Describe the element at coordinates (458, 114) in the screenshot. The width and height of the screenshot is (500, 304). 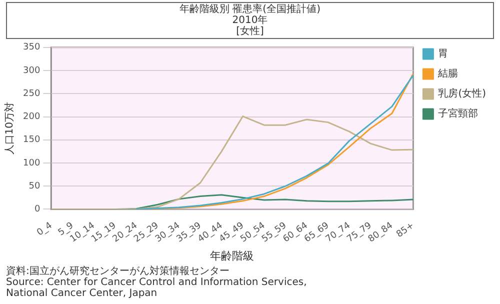
I see `legend-label: 子宮頸部` at that location.